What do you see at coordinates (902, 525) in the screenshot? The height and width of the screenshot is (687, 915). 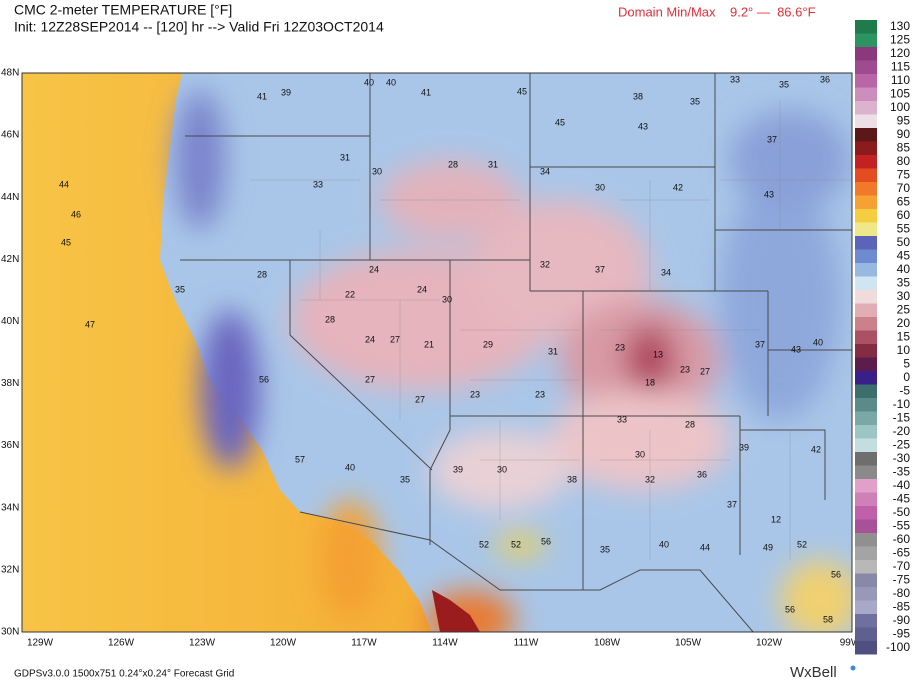 I see `colorbar-label: -55` at bounding box center [902, 525].